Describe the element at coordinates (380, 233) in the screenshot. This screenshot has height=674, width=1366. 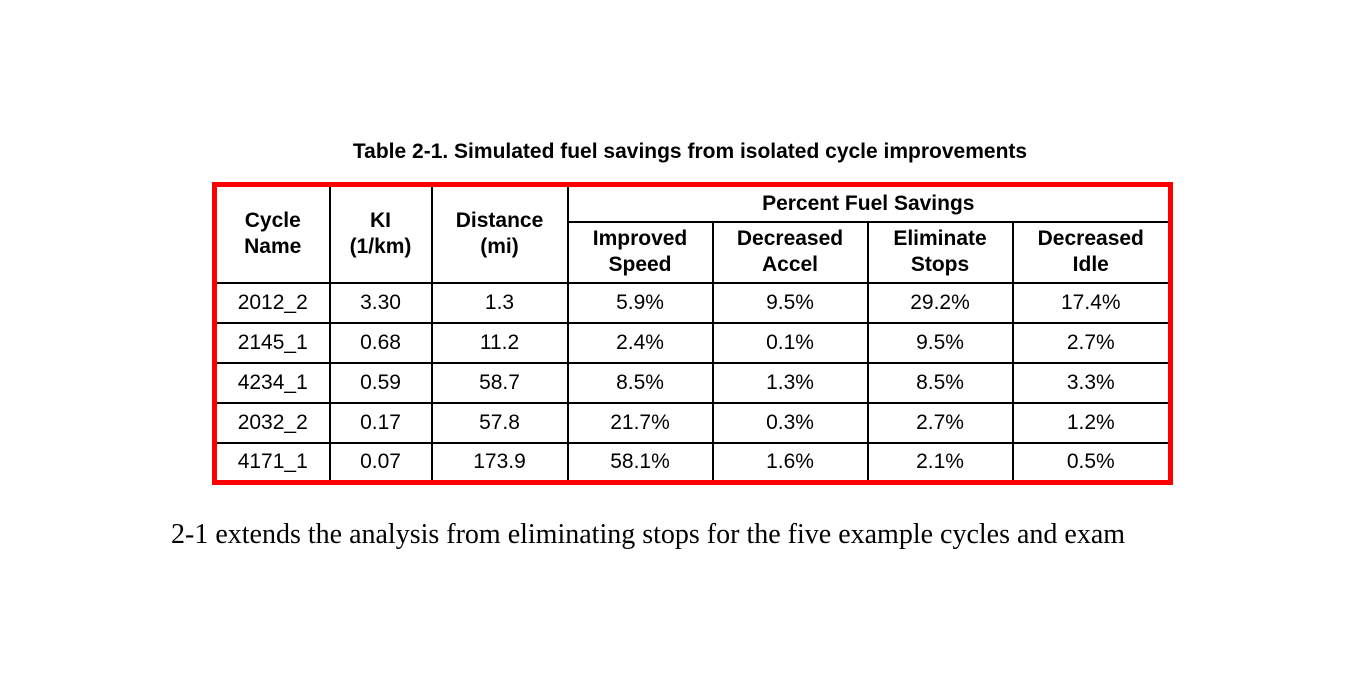
I see `header-ki: KI (1/km)` at that location.